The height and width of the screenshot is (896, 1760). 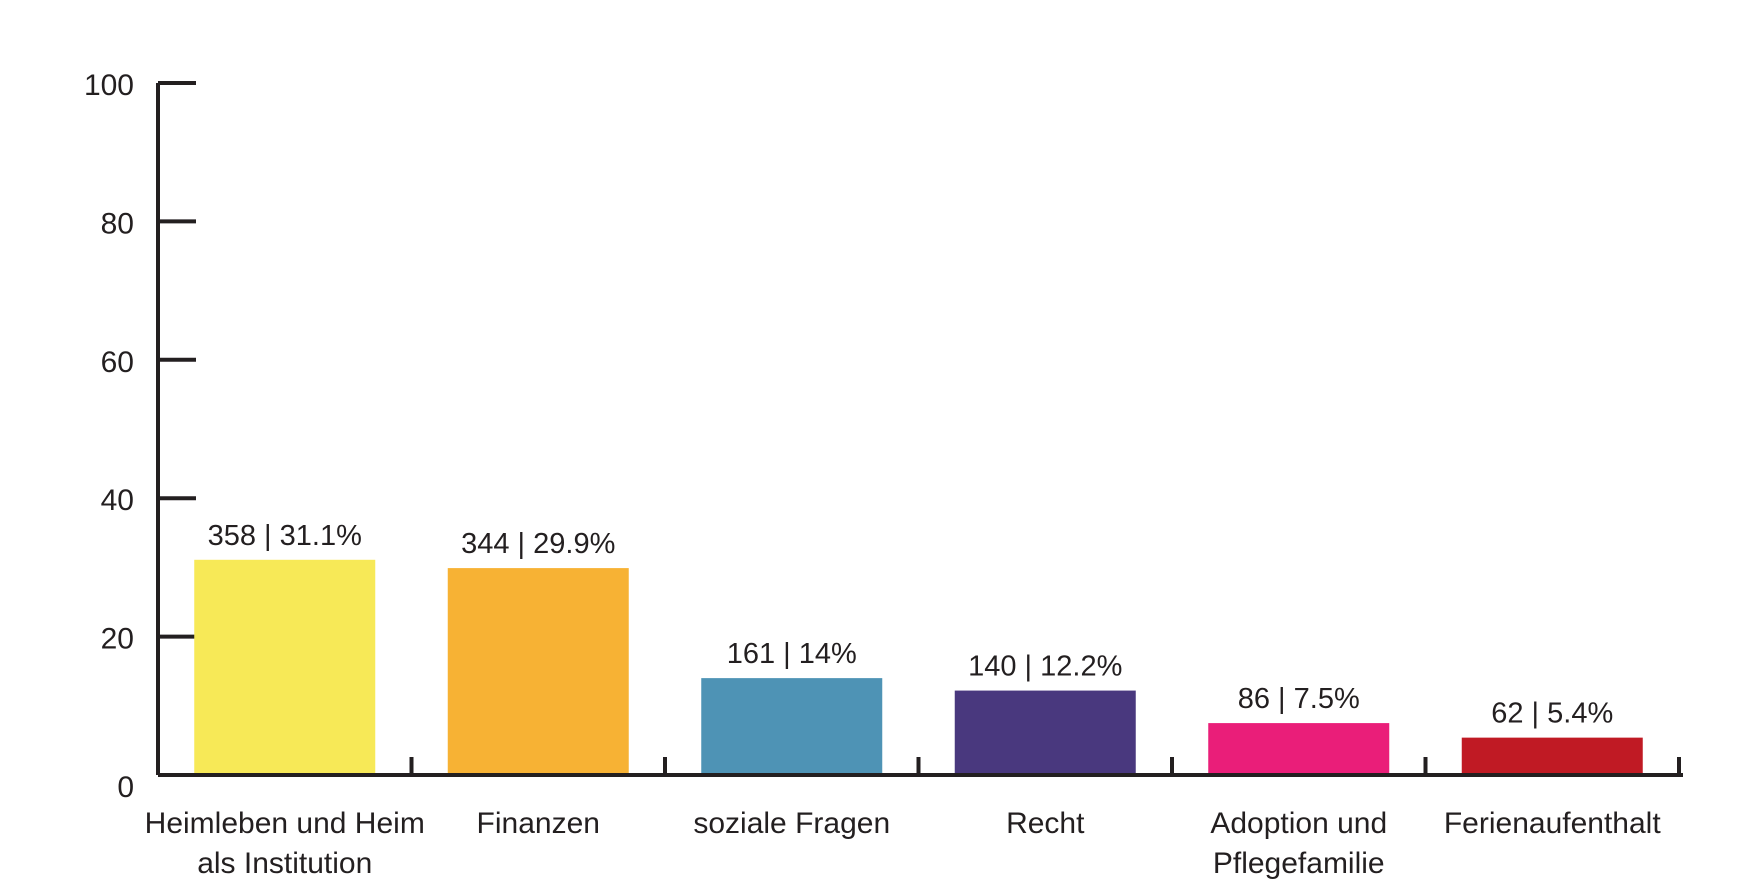 What do you see at coordinates (791, 823) in the screenshot?
I see `category-label: soziale Fragen` at bounding box center [791, 823].